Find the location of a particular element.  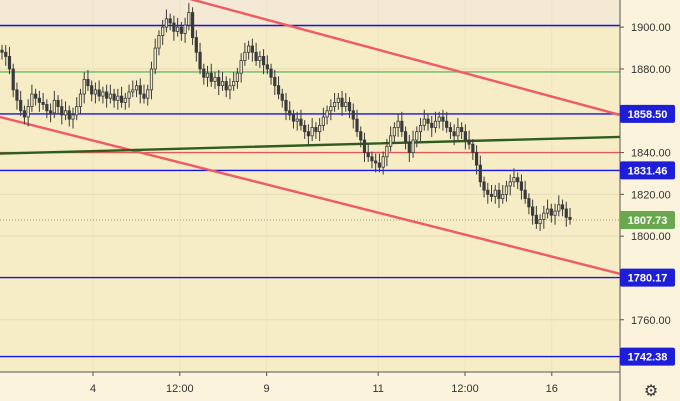

level-price-tag: 1831.46 is located at coordinates (647, 170).